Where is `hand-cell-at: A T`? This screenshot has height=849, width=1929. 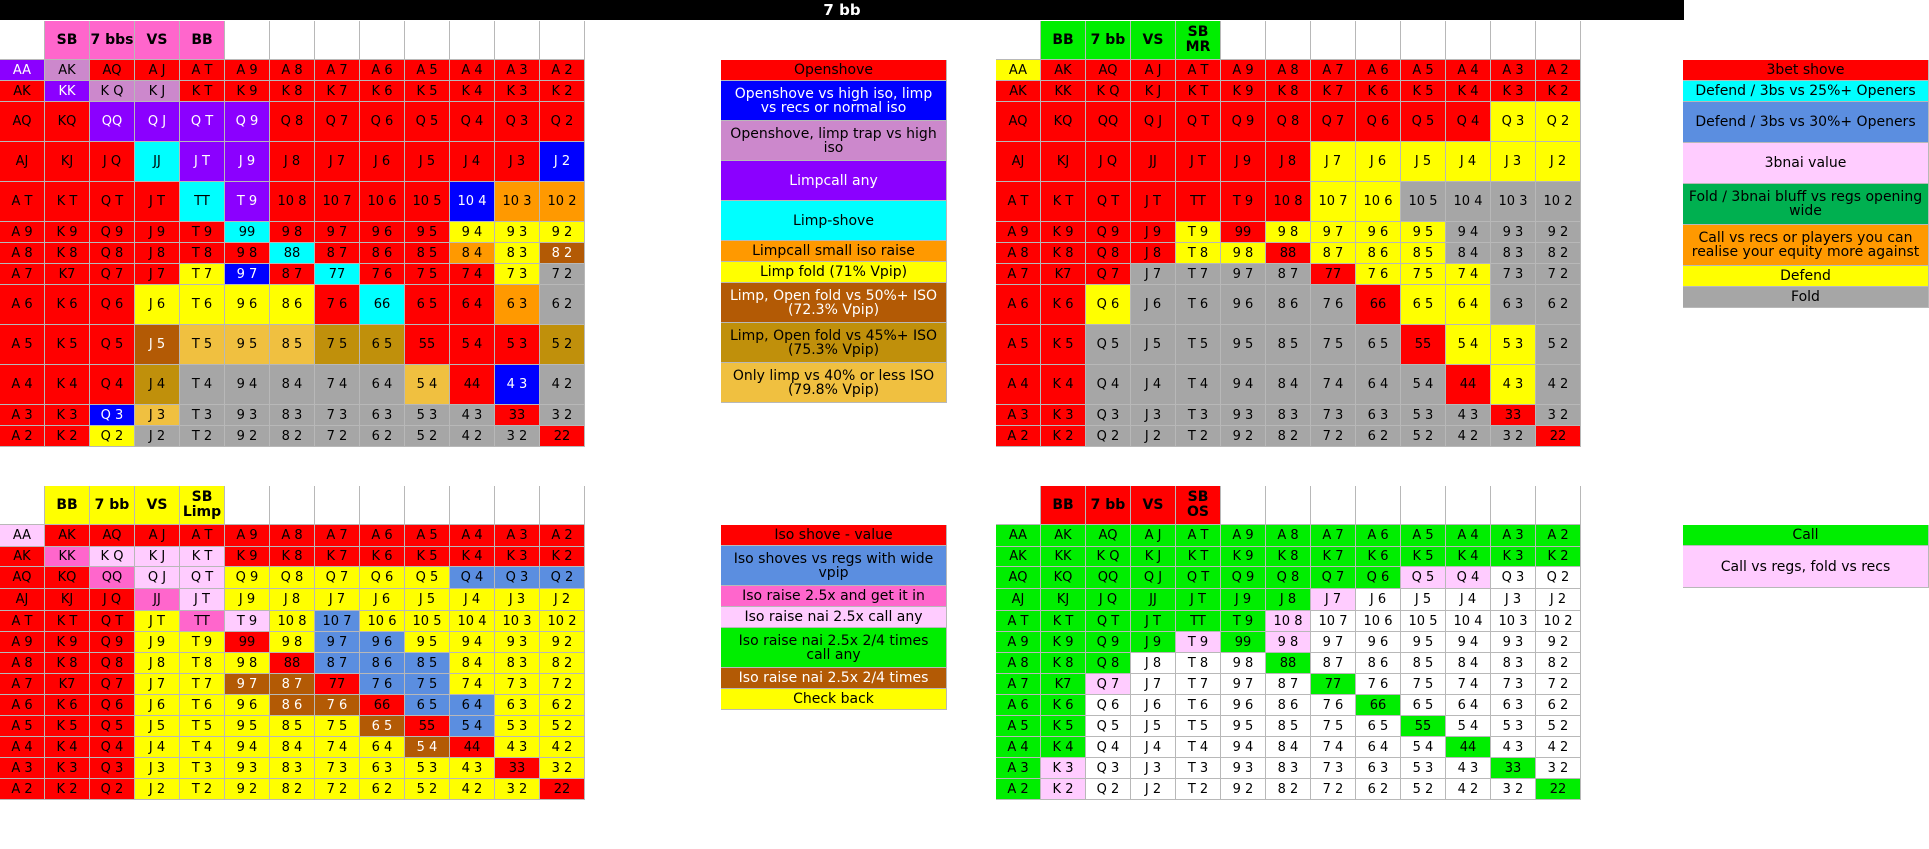
hand-cell-at: A T is located at coordinates (22, 202).